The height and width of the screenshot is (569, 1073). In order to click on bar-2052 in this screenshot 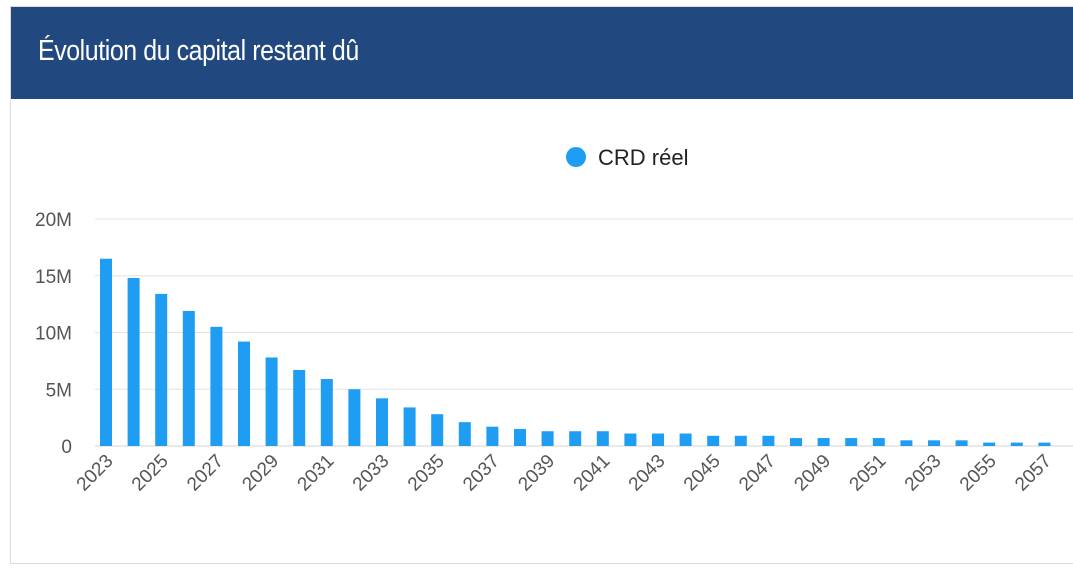, I will do `click(906, 443)`.